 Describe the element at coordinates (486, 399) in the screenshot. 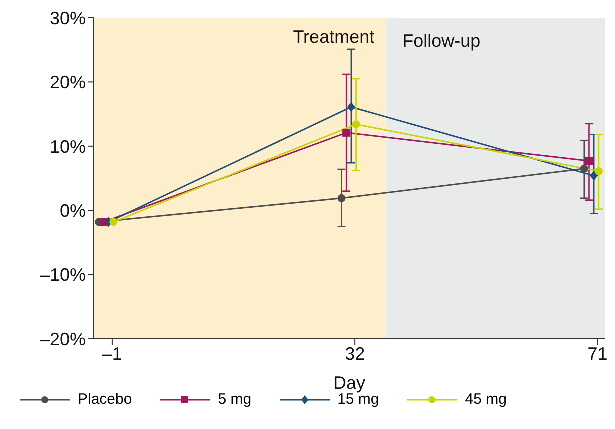

I see `legend-label: 45 mg` at that location.